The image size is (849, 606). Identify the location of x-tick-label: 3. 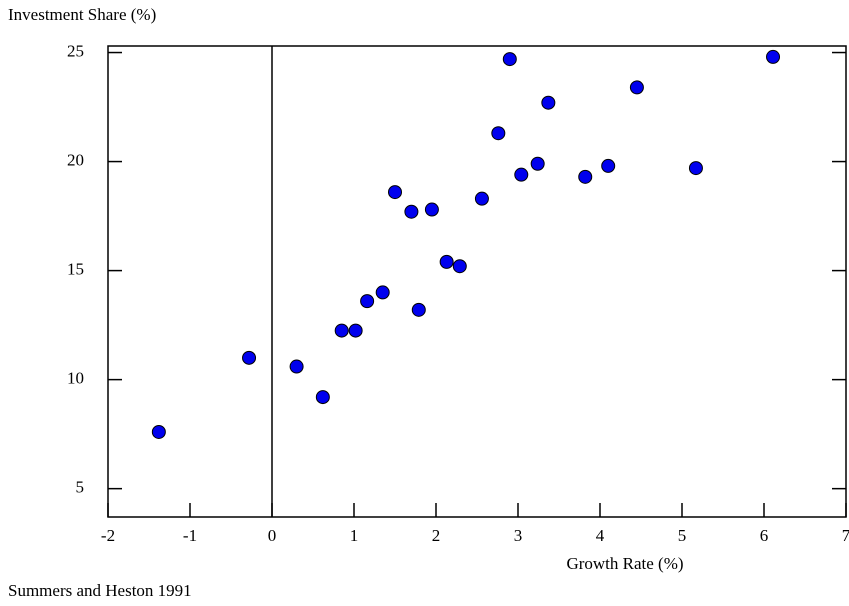
(518, 535).